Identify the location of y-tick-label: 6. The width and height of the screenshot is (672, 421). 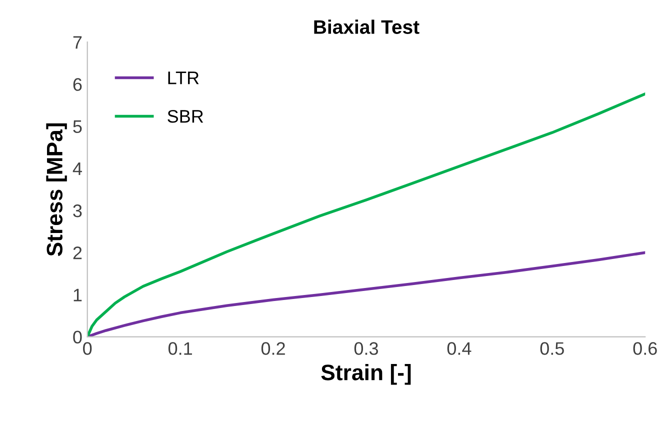
(77, 84).